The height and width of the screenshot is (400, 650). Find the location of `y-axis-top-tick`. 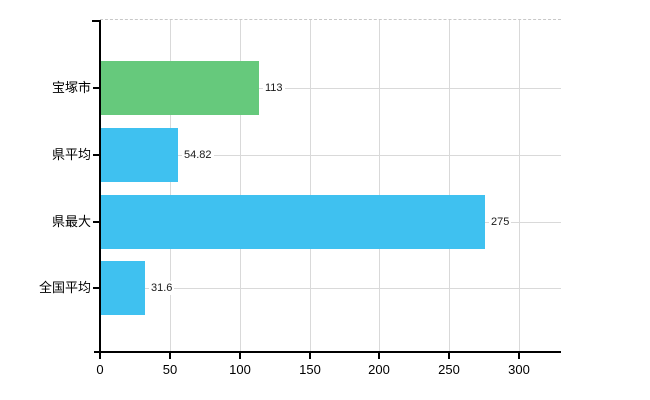

y-axis-top-tick is located at coordinates (96, 21).